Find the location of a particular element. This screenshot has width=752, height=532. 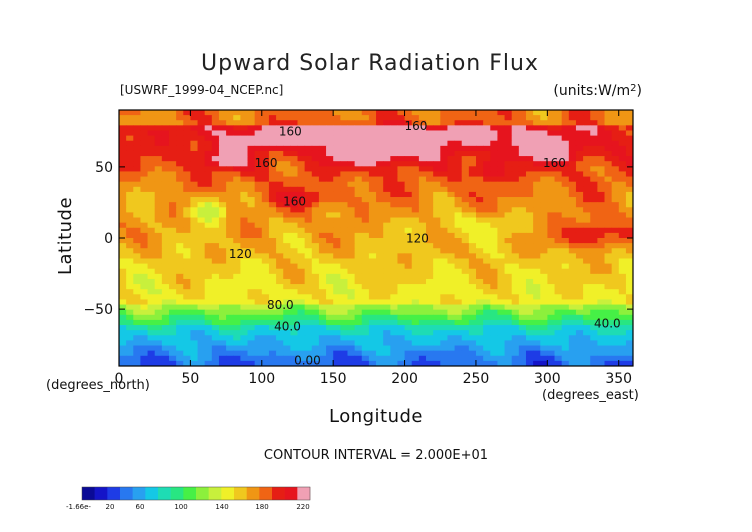

contour-label: 120 is located at coordinates (240, 254).